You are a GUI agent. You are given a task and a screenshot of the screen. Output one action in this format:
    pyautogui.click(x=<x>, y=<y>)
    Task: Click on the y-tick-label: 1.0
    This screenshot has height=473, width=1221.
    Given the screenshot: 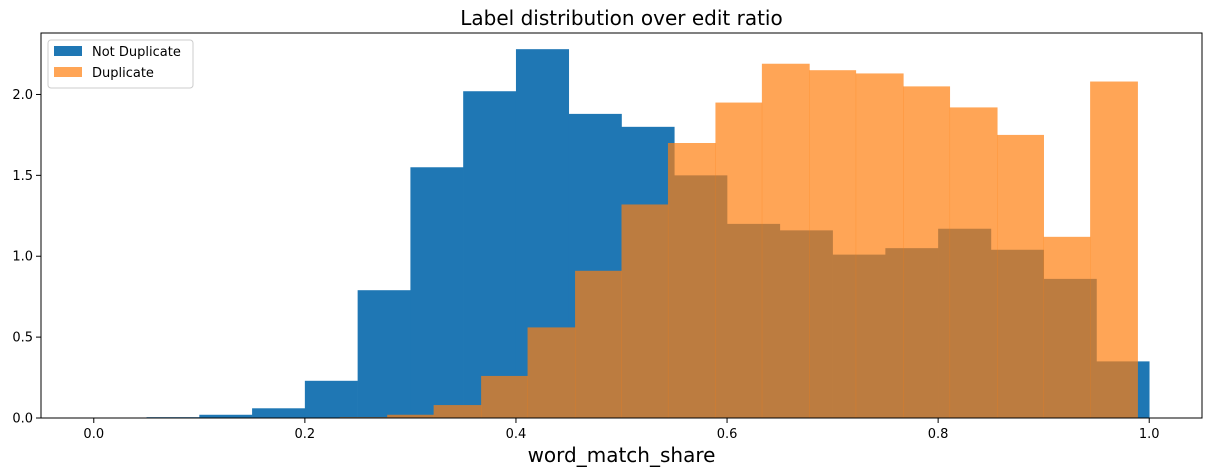 What is the action you would take?
    pyautogui.click(x=22, y=257)
    